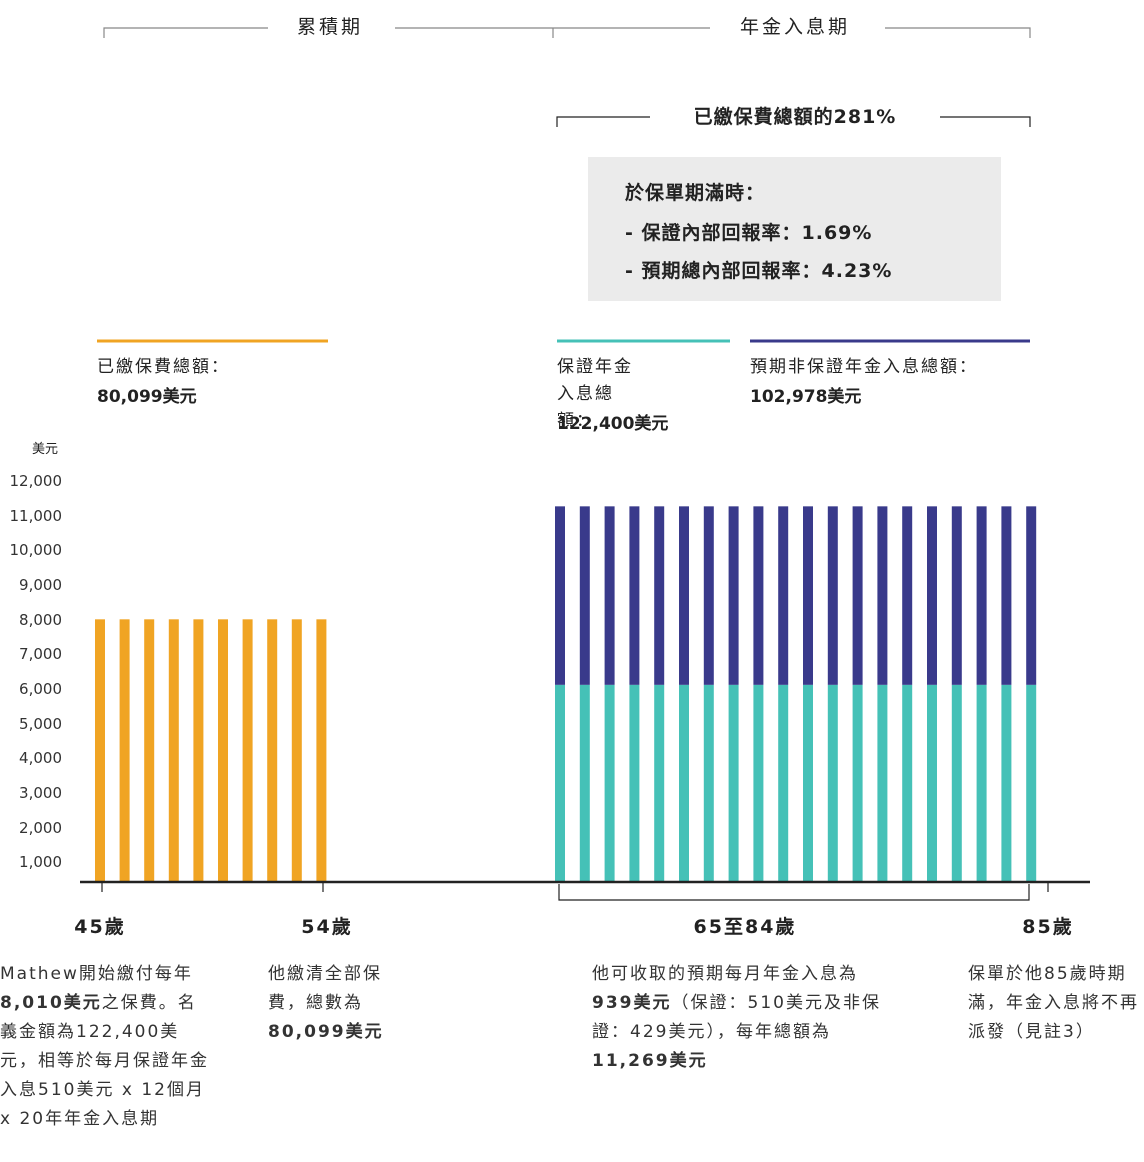  What do you see at coordinates (327, 927) in the screenshot?
I see `x-tick-label: 54歲` at bounding box center [327, 927].